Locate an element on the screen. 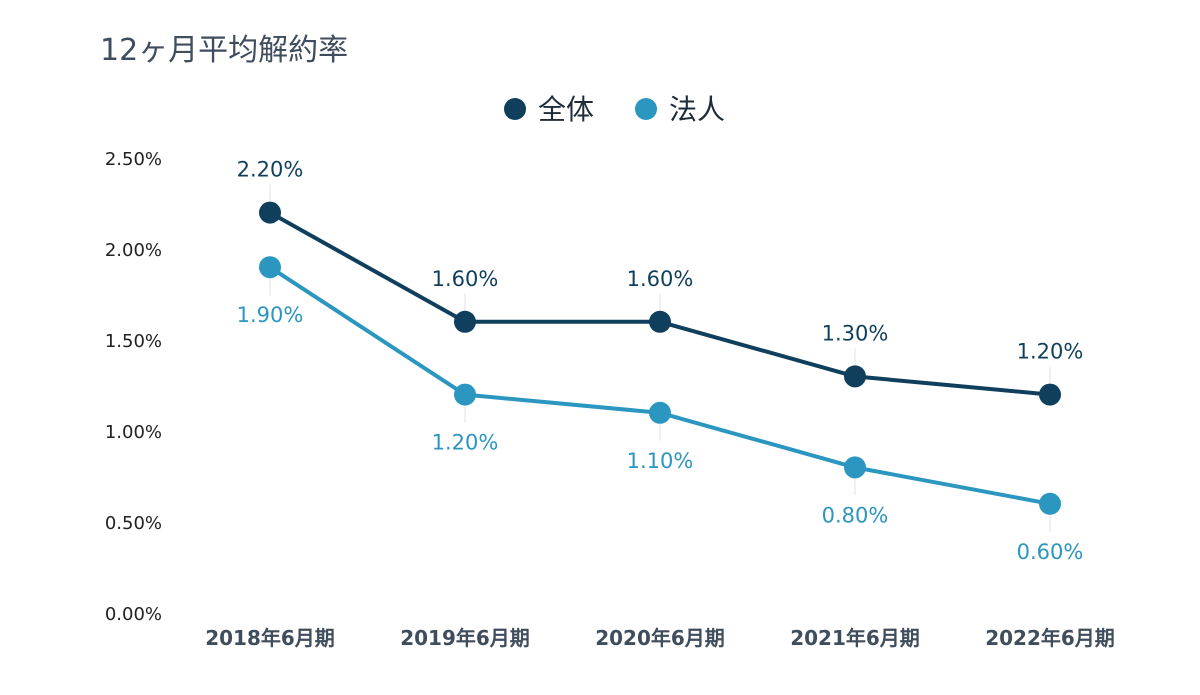 This screenshot has width=1200, height=695. x-tick-label: 2022年6月期 is located at coordinates (1050, 638).